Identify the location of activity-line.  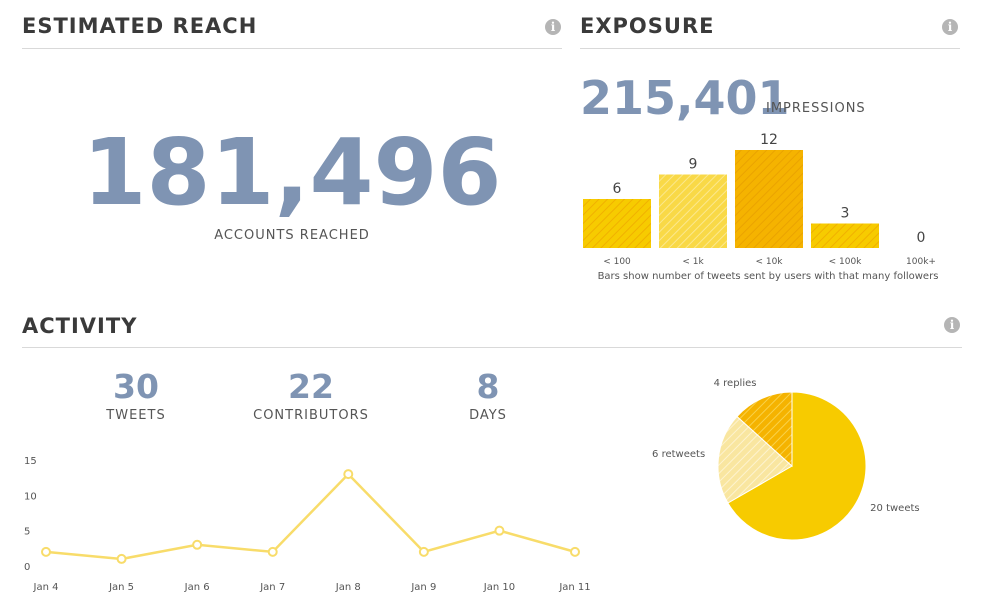
(310, 516).